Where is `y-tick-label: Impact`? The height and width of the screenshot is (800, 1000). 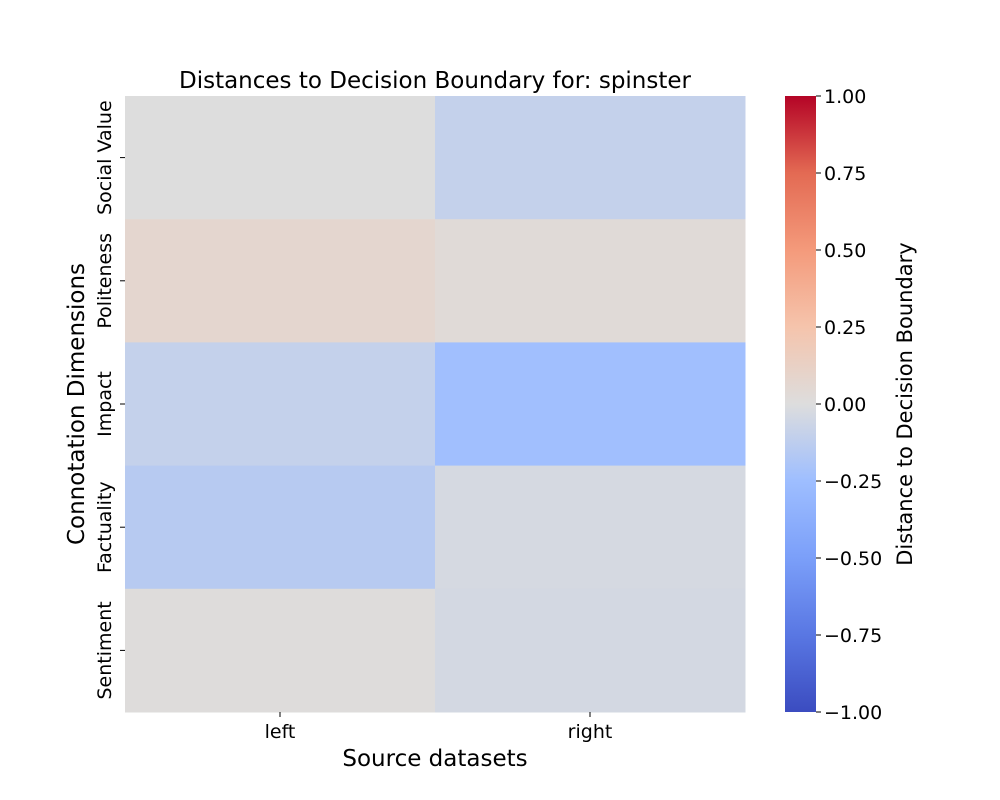 y-tick-label: Impact is located at coordinates (105, 404).